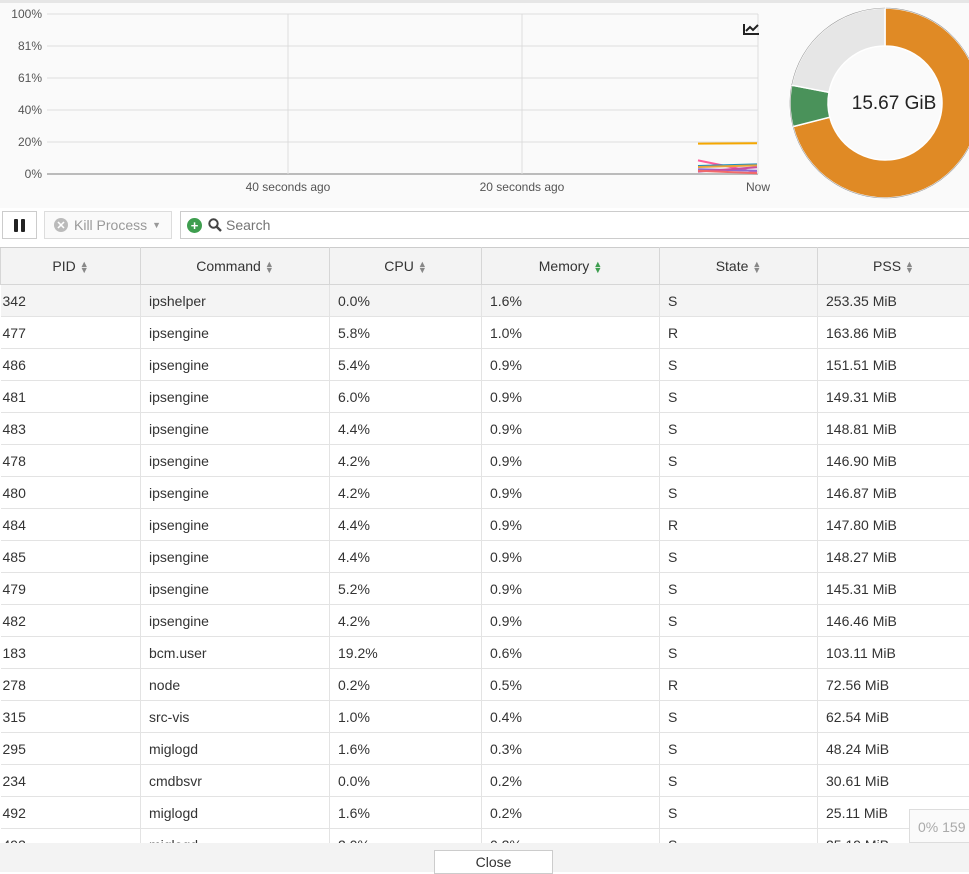 Image resolution: width=969 pixels, height=874 pixels. I want to click on cell-pss: 148.27 MiB, so click(893, 557).